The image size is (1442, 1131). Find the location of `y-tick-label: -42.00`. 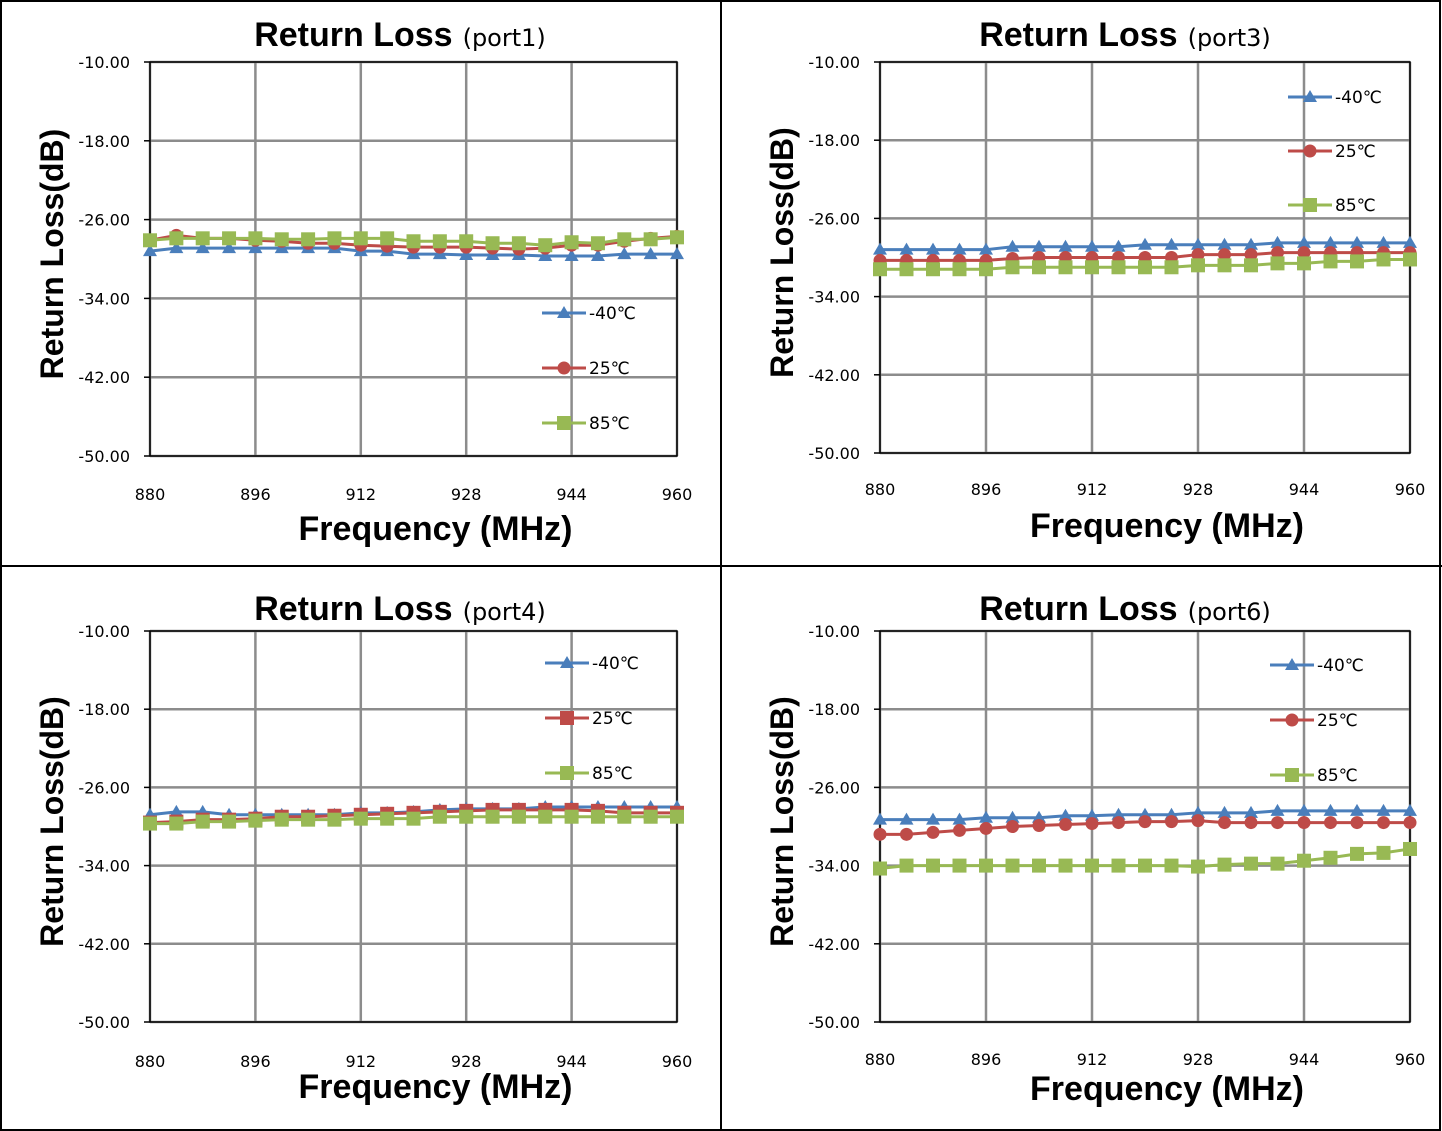

y-tick-label: -42.00 is located at coordinates (834, 944).